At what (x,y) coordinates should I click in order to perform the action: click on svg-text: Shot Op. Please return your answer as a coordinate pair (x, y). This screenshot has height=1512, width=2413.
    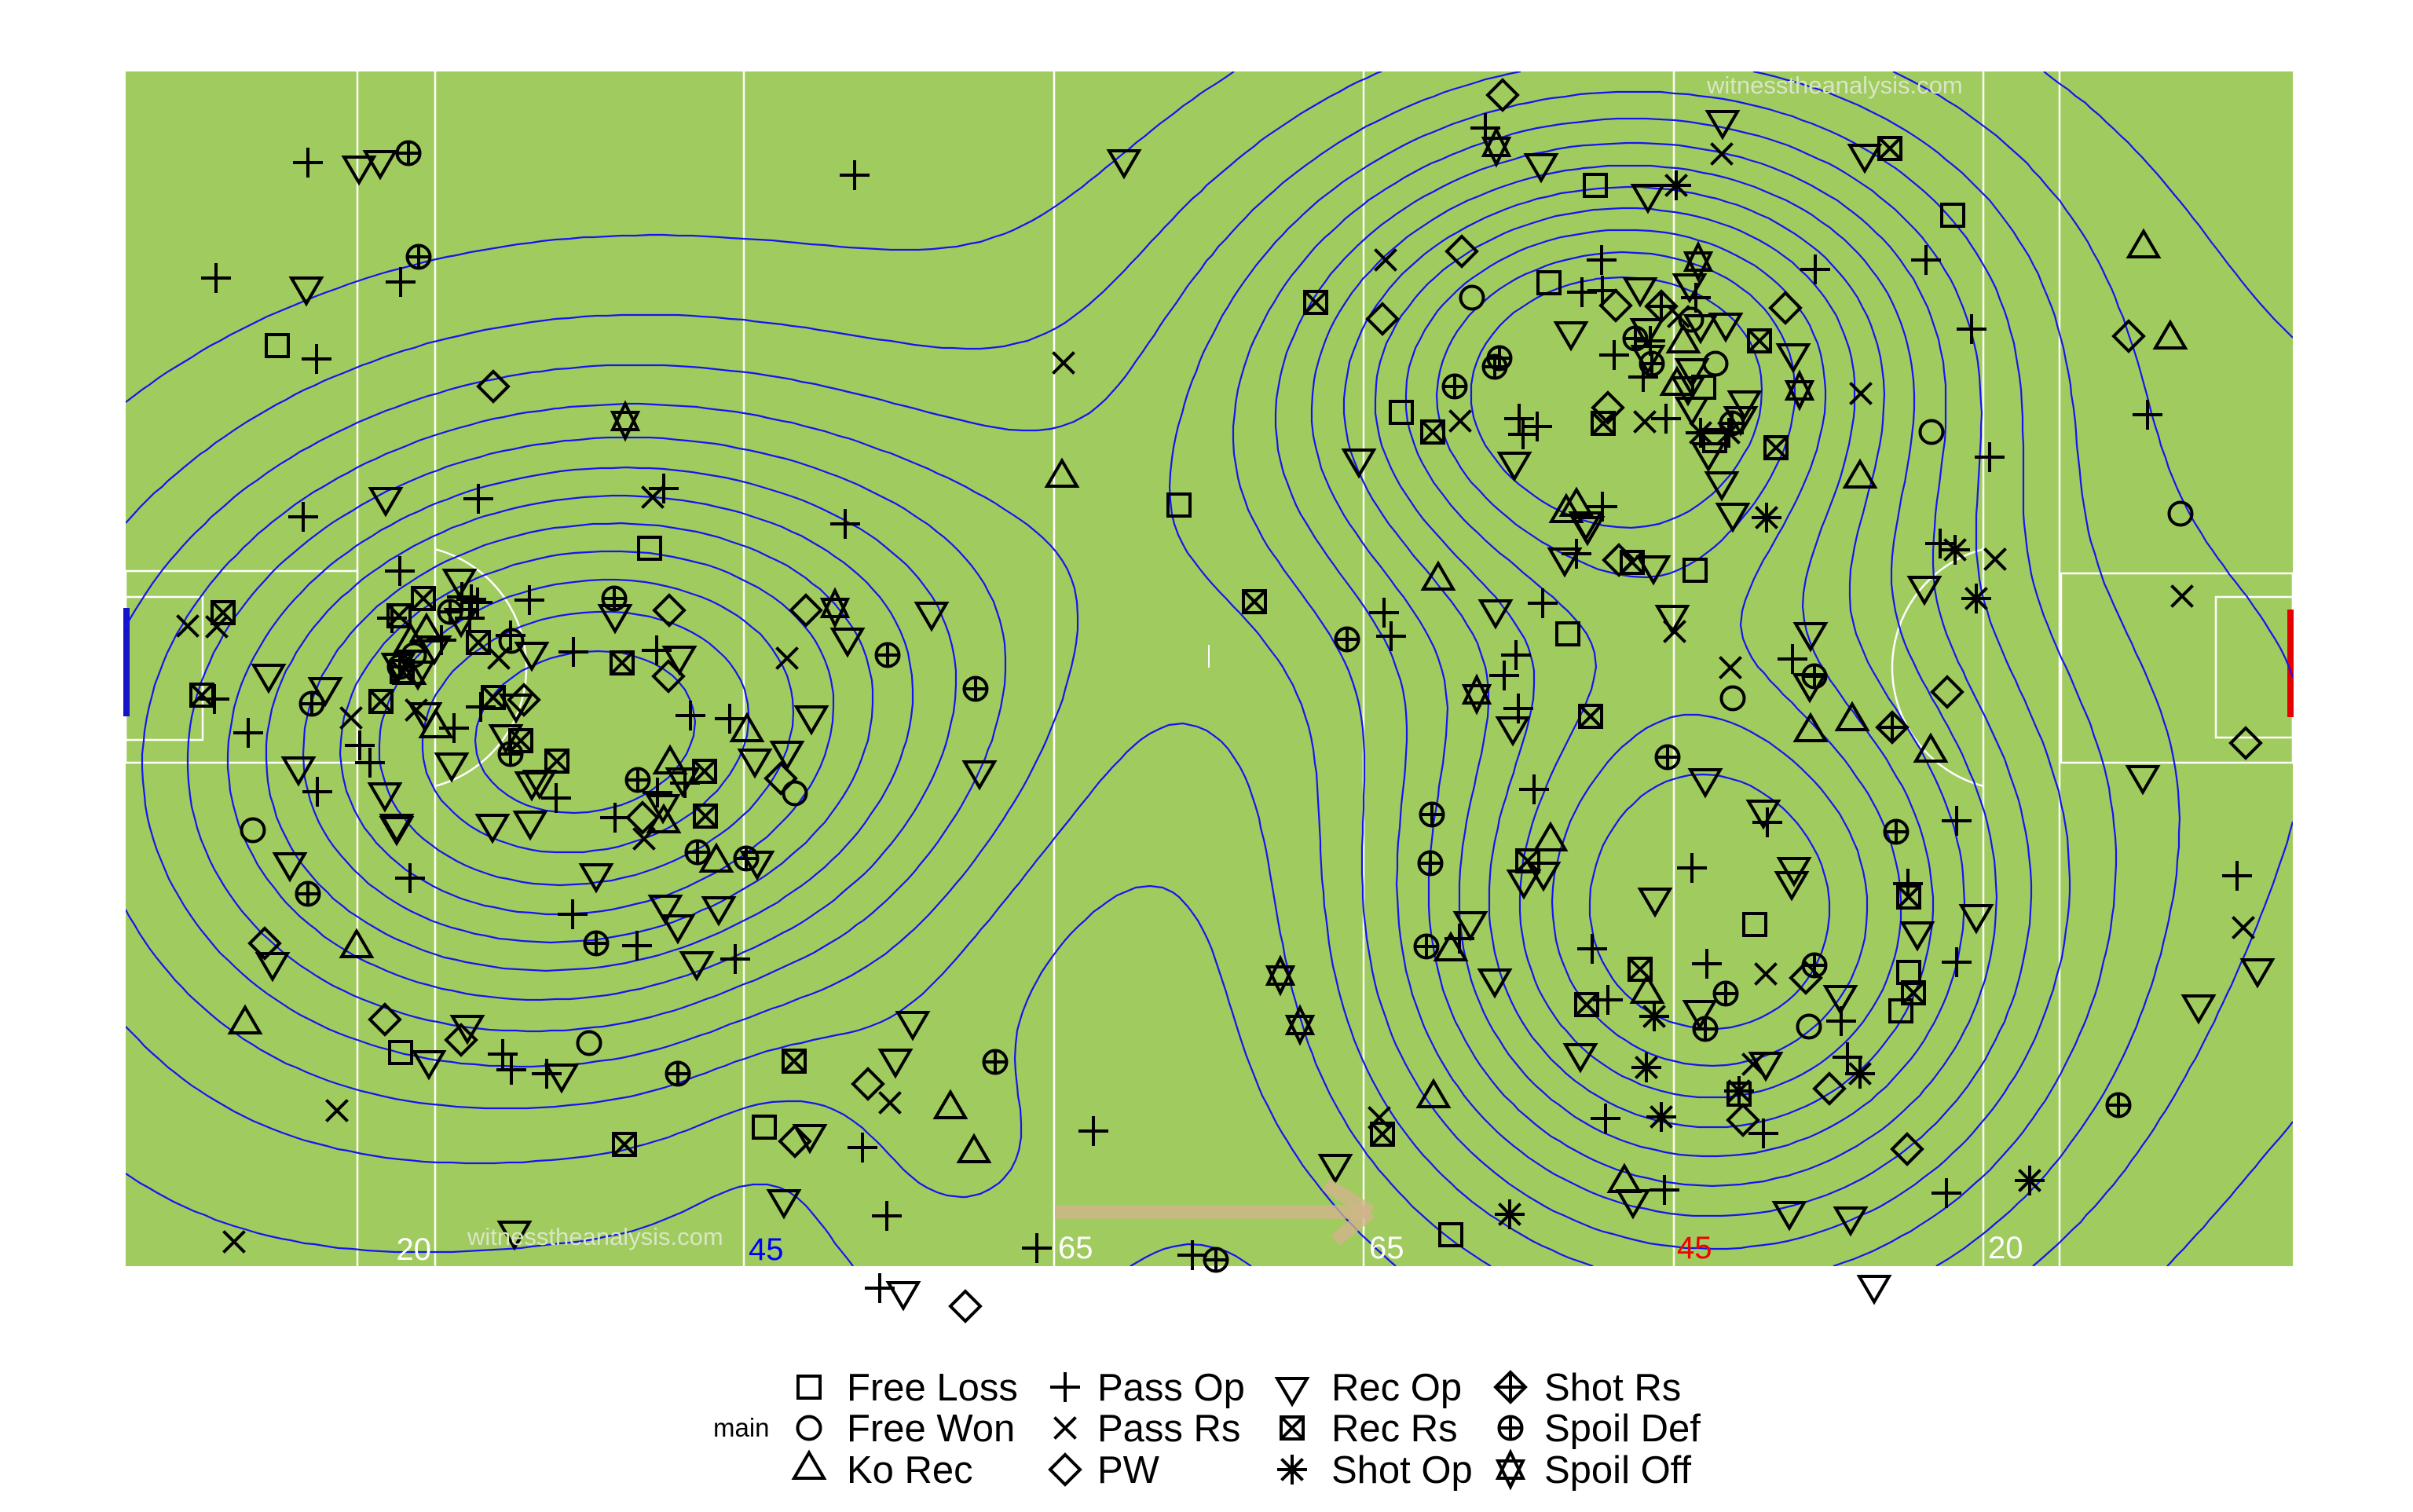
    Looking at the image, I should click on (1402, 1470).